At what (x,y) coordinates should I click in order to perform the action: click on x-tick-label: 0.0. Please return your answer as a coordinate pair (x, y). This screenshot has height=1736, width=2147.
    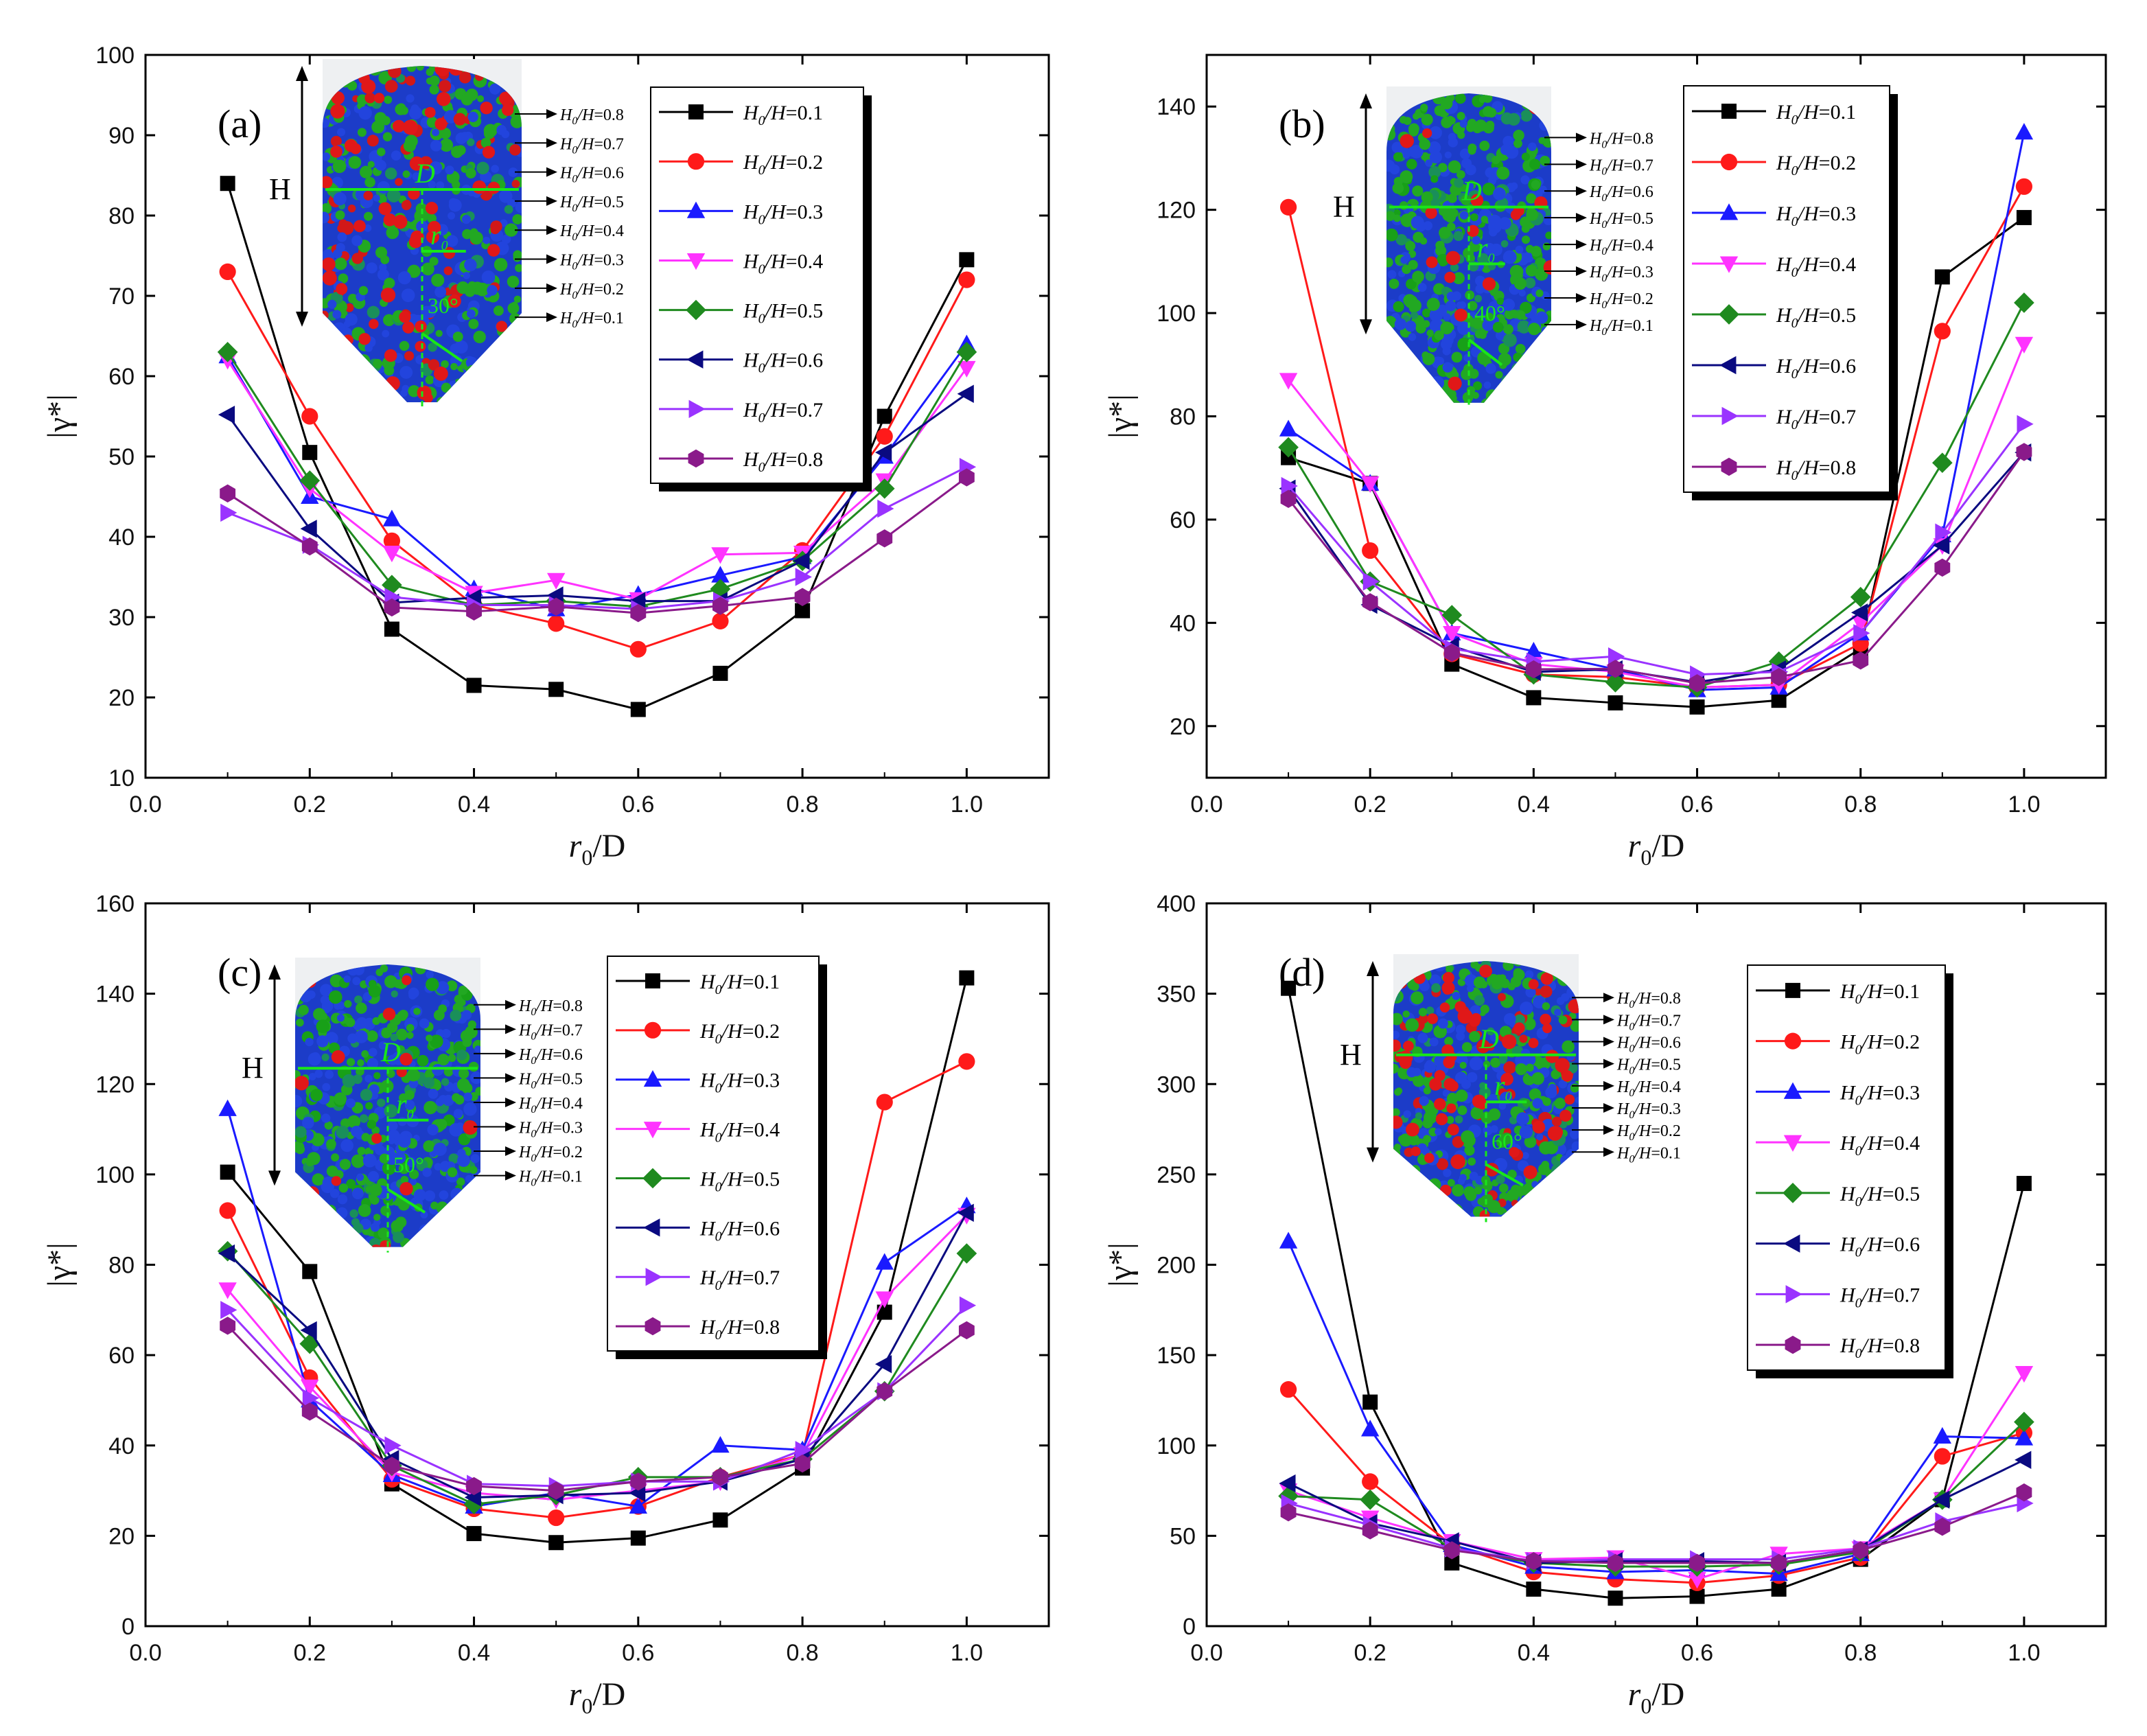
    Looking at the image, I should click on (1206, 1653).